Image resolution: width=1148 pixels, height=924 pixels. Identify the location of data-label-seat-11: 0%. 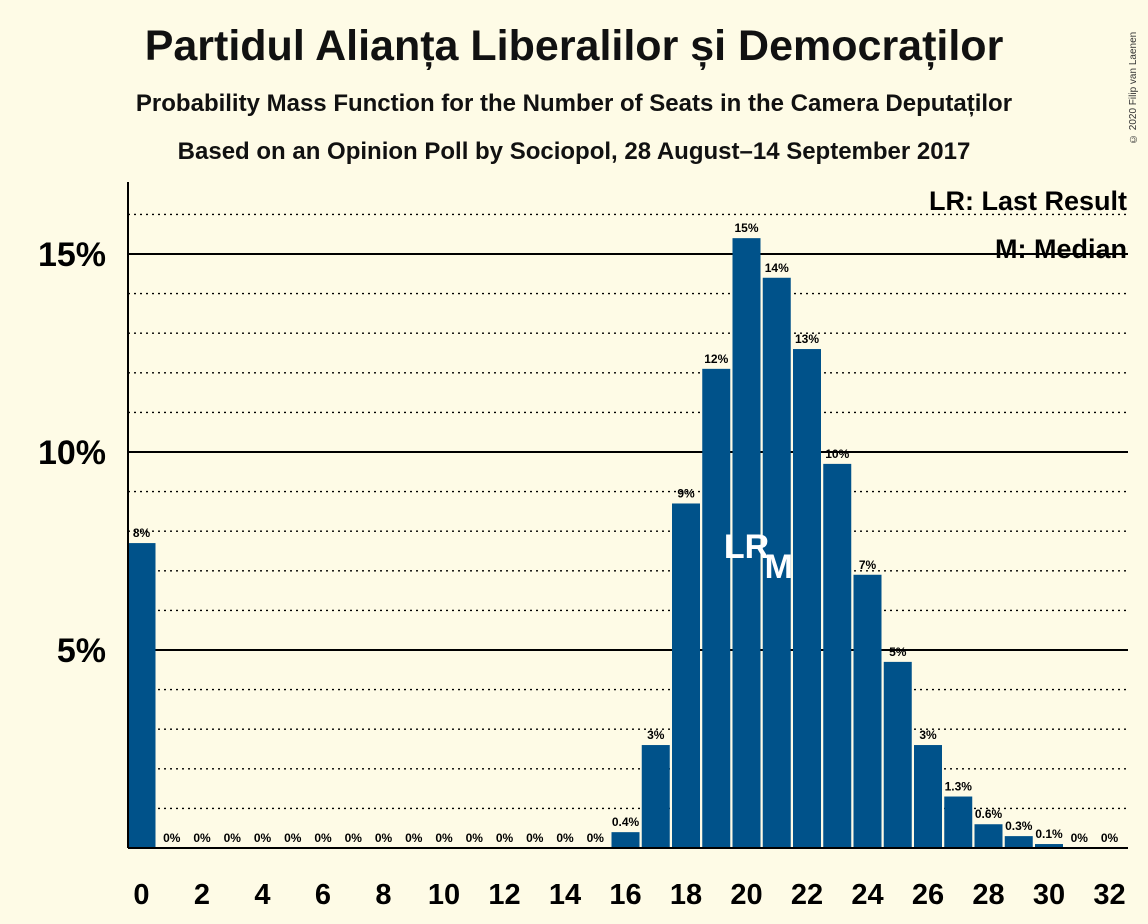
(475, 838).